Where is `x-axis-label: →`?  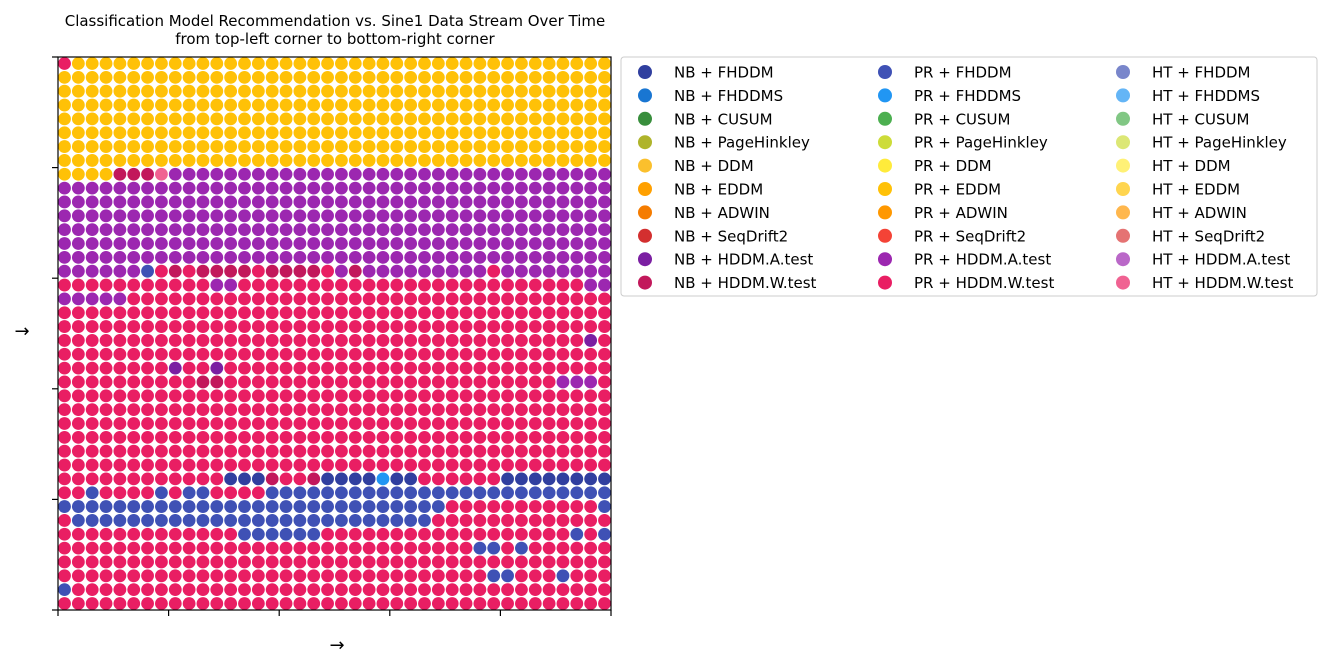 x-axis-label: → is located at coordinates (336, 645).